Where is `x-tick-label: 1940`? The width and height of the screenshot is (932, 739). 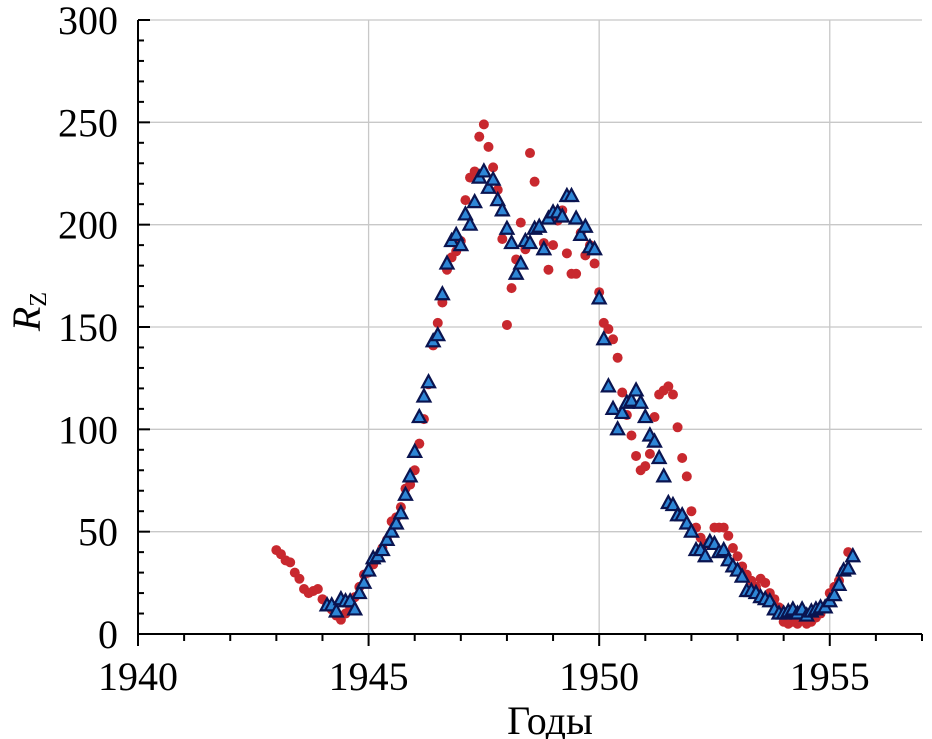 x-tick-label: 1940 is located at coordinates (138, 676).